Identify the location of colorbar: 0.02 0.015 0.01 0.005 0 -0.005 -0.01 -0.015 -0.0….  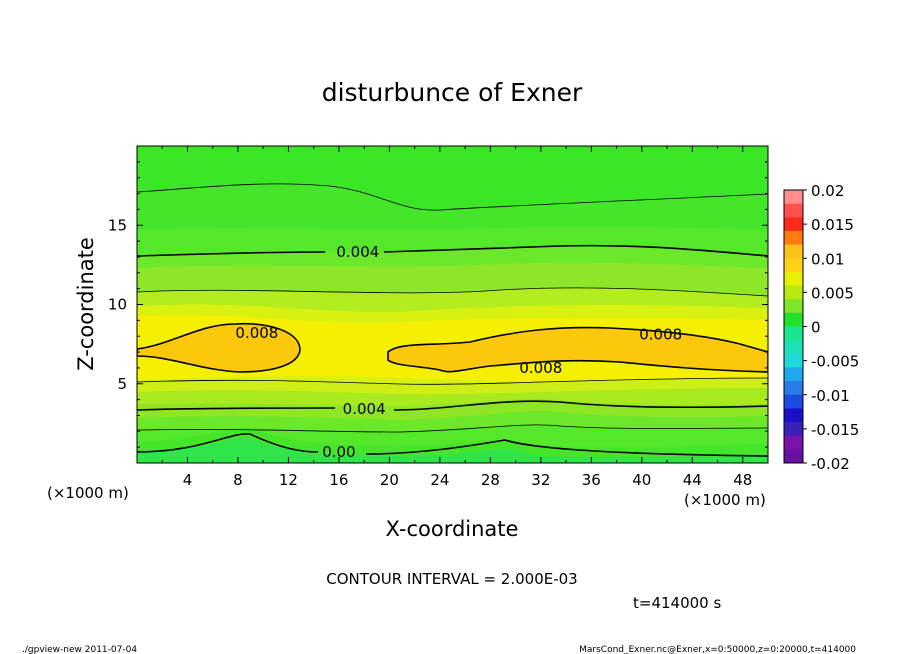
(821, 327).